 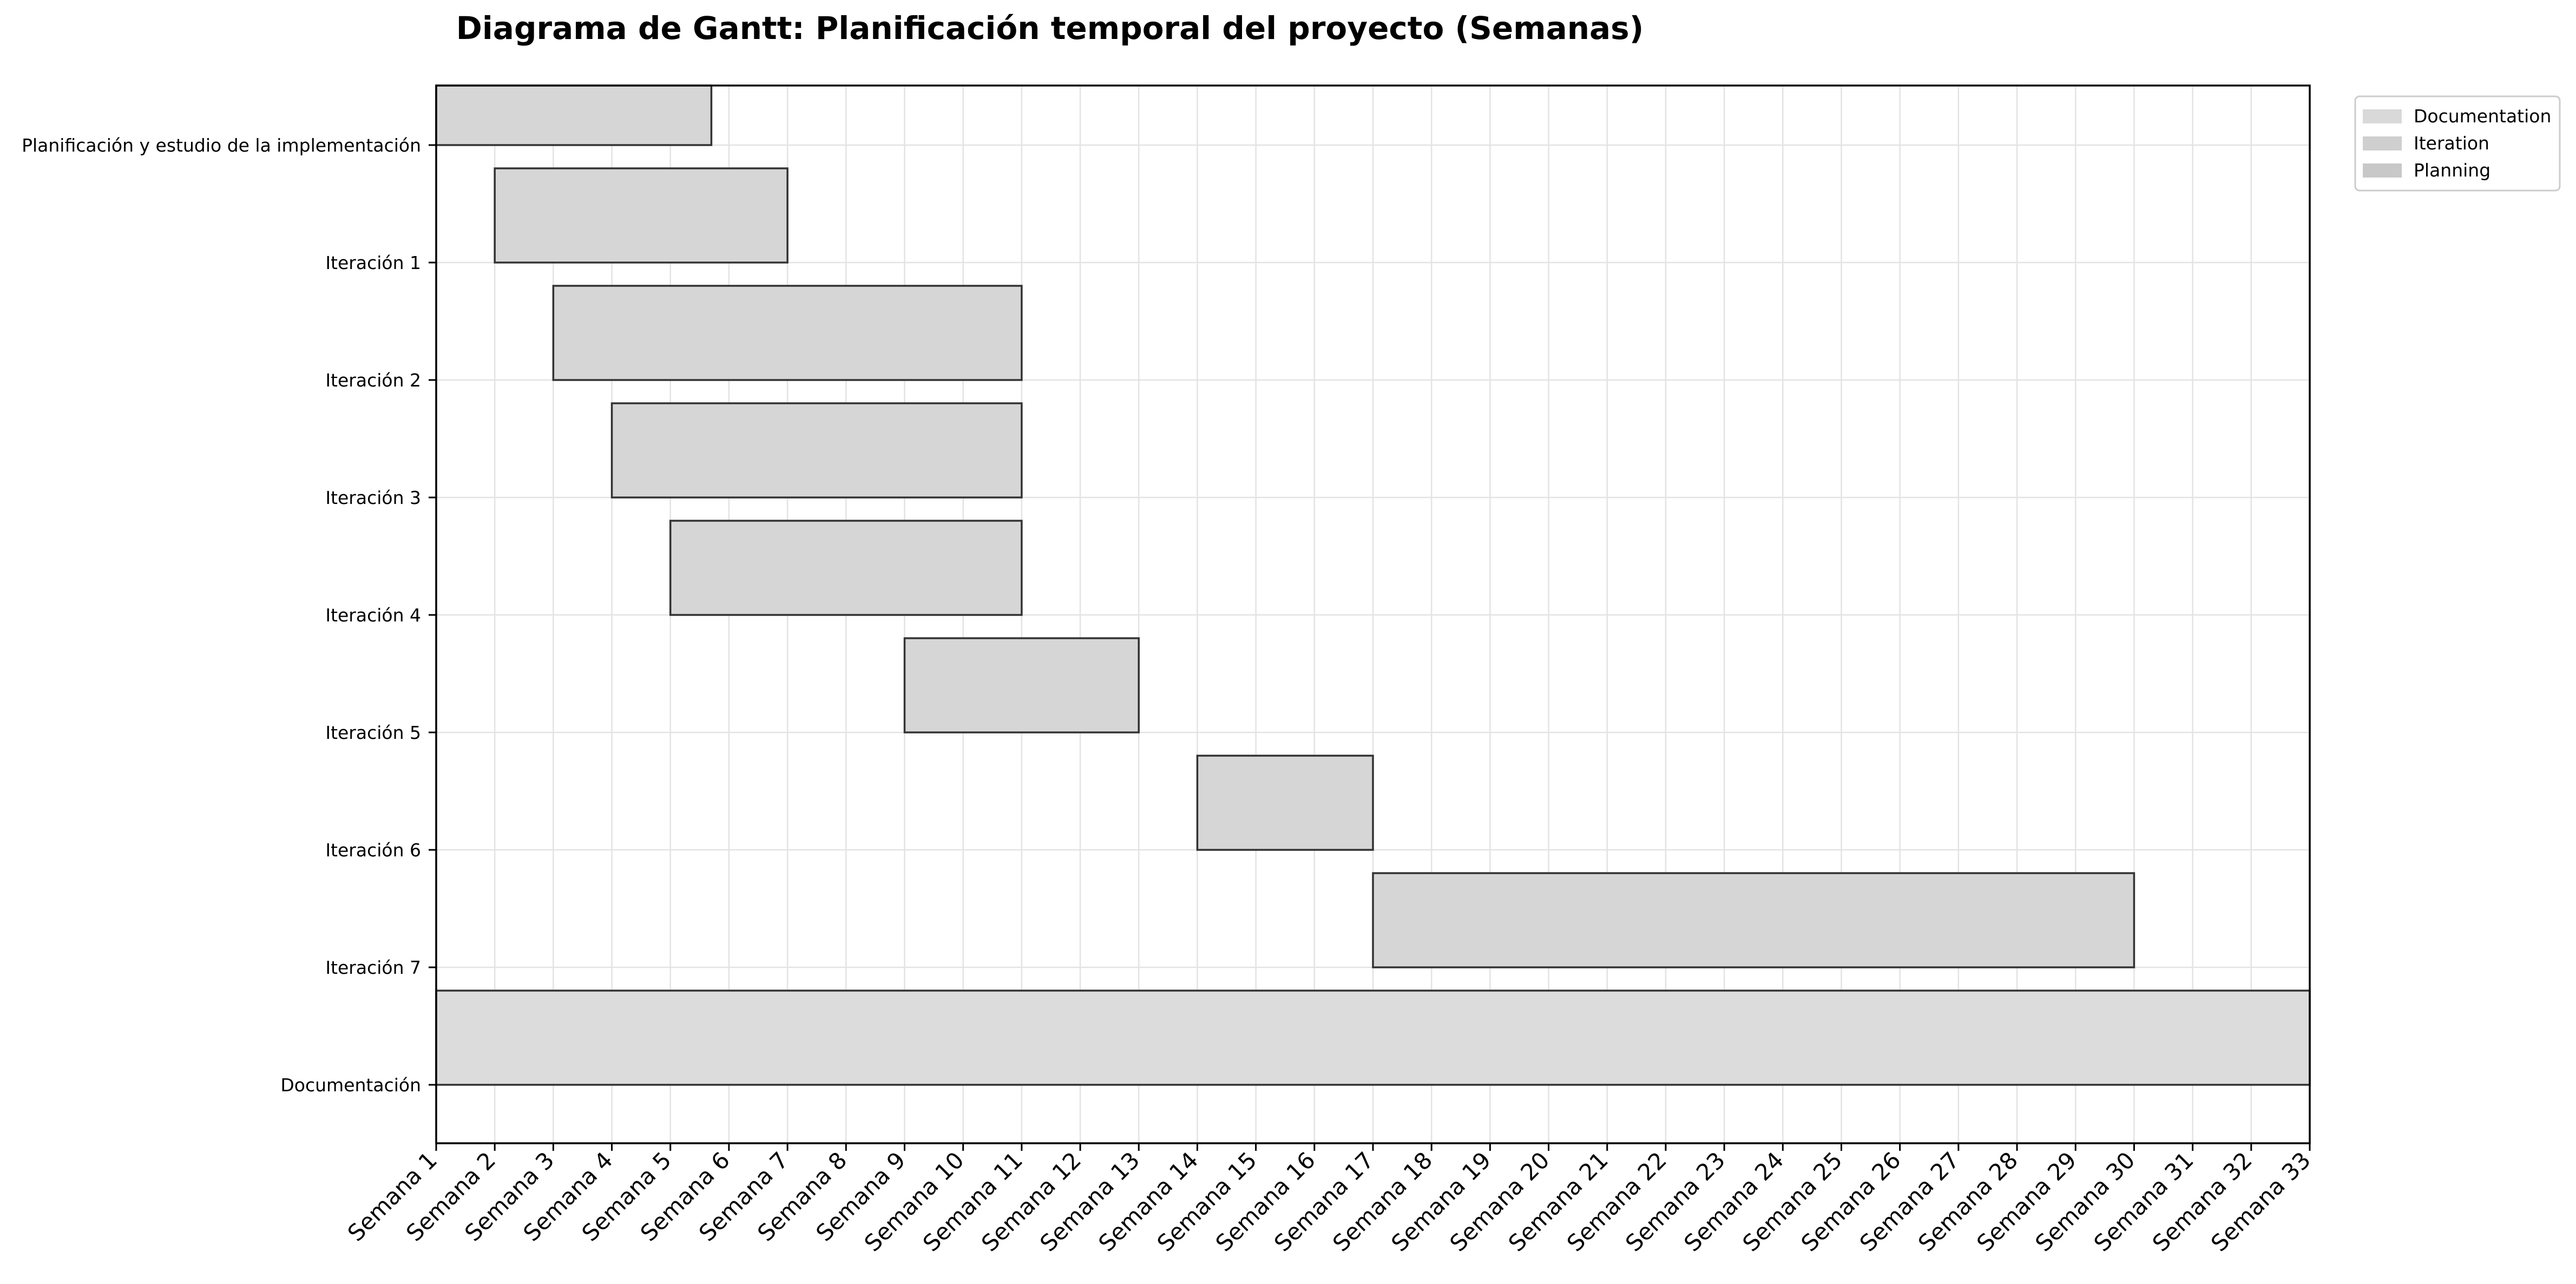 What do you see at coordinates (373, 851) in the screenshot?
I see `y-tick-label: Iteración 6` at bounding box center [373, 851].